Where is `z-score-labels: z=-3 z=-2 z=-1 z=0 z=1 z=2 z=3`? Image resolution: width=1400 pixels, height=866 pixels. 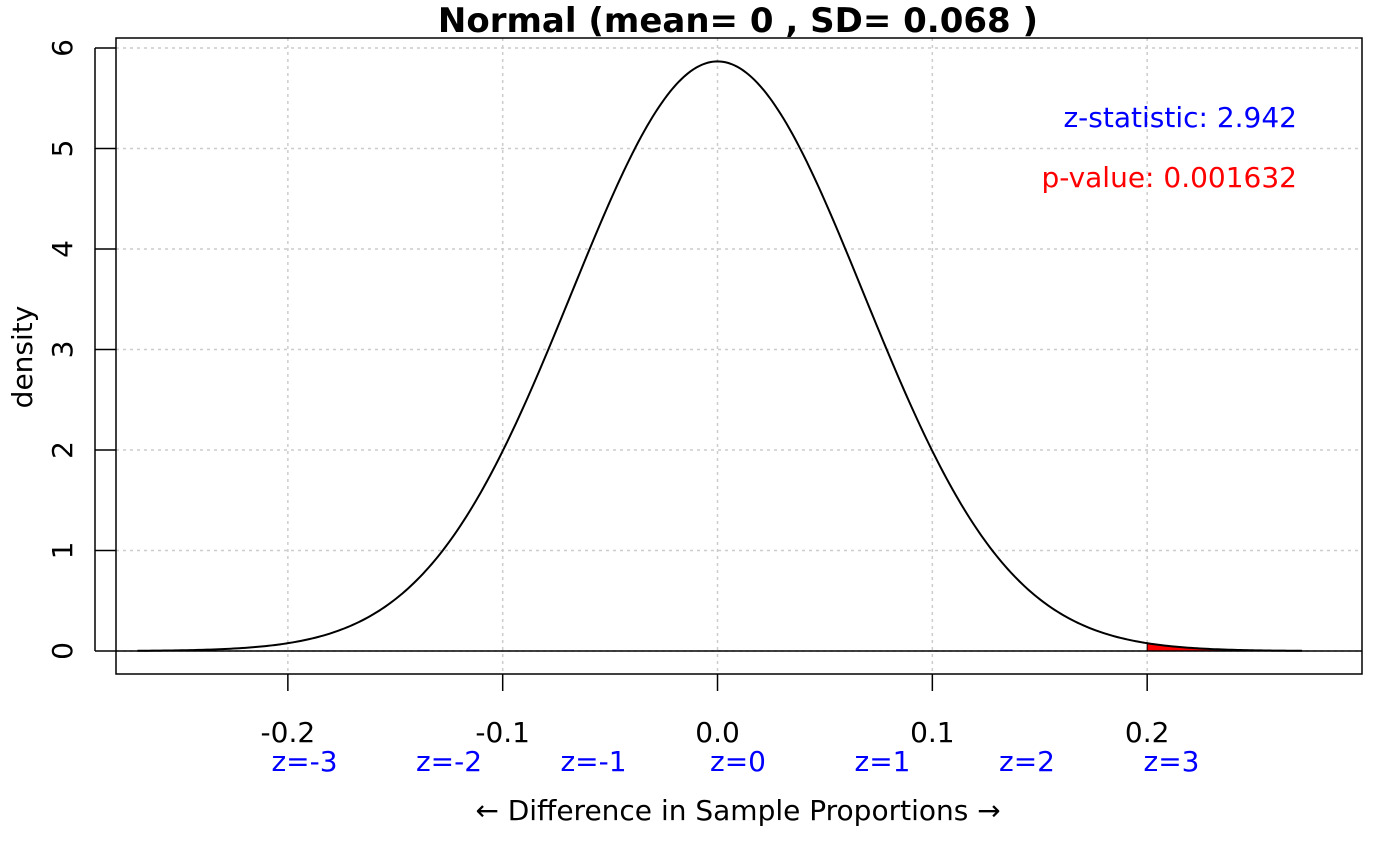
z-score-labels: z=-3 z=-2 z=-1 z=0 z=1 z=2 z=3 is located at coordinates (735, 761).